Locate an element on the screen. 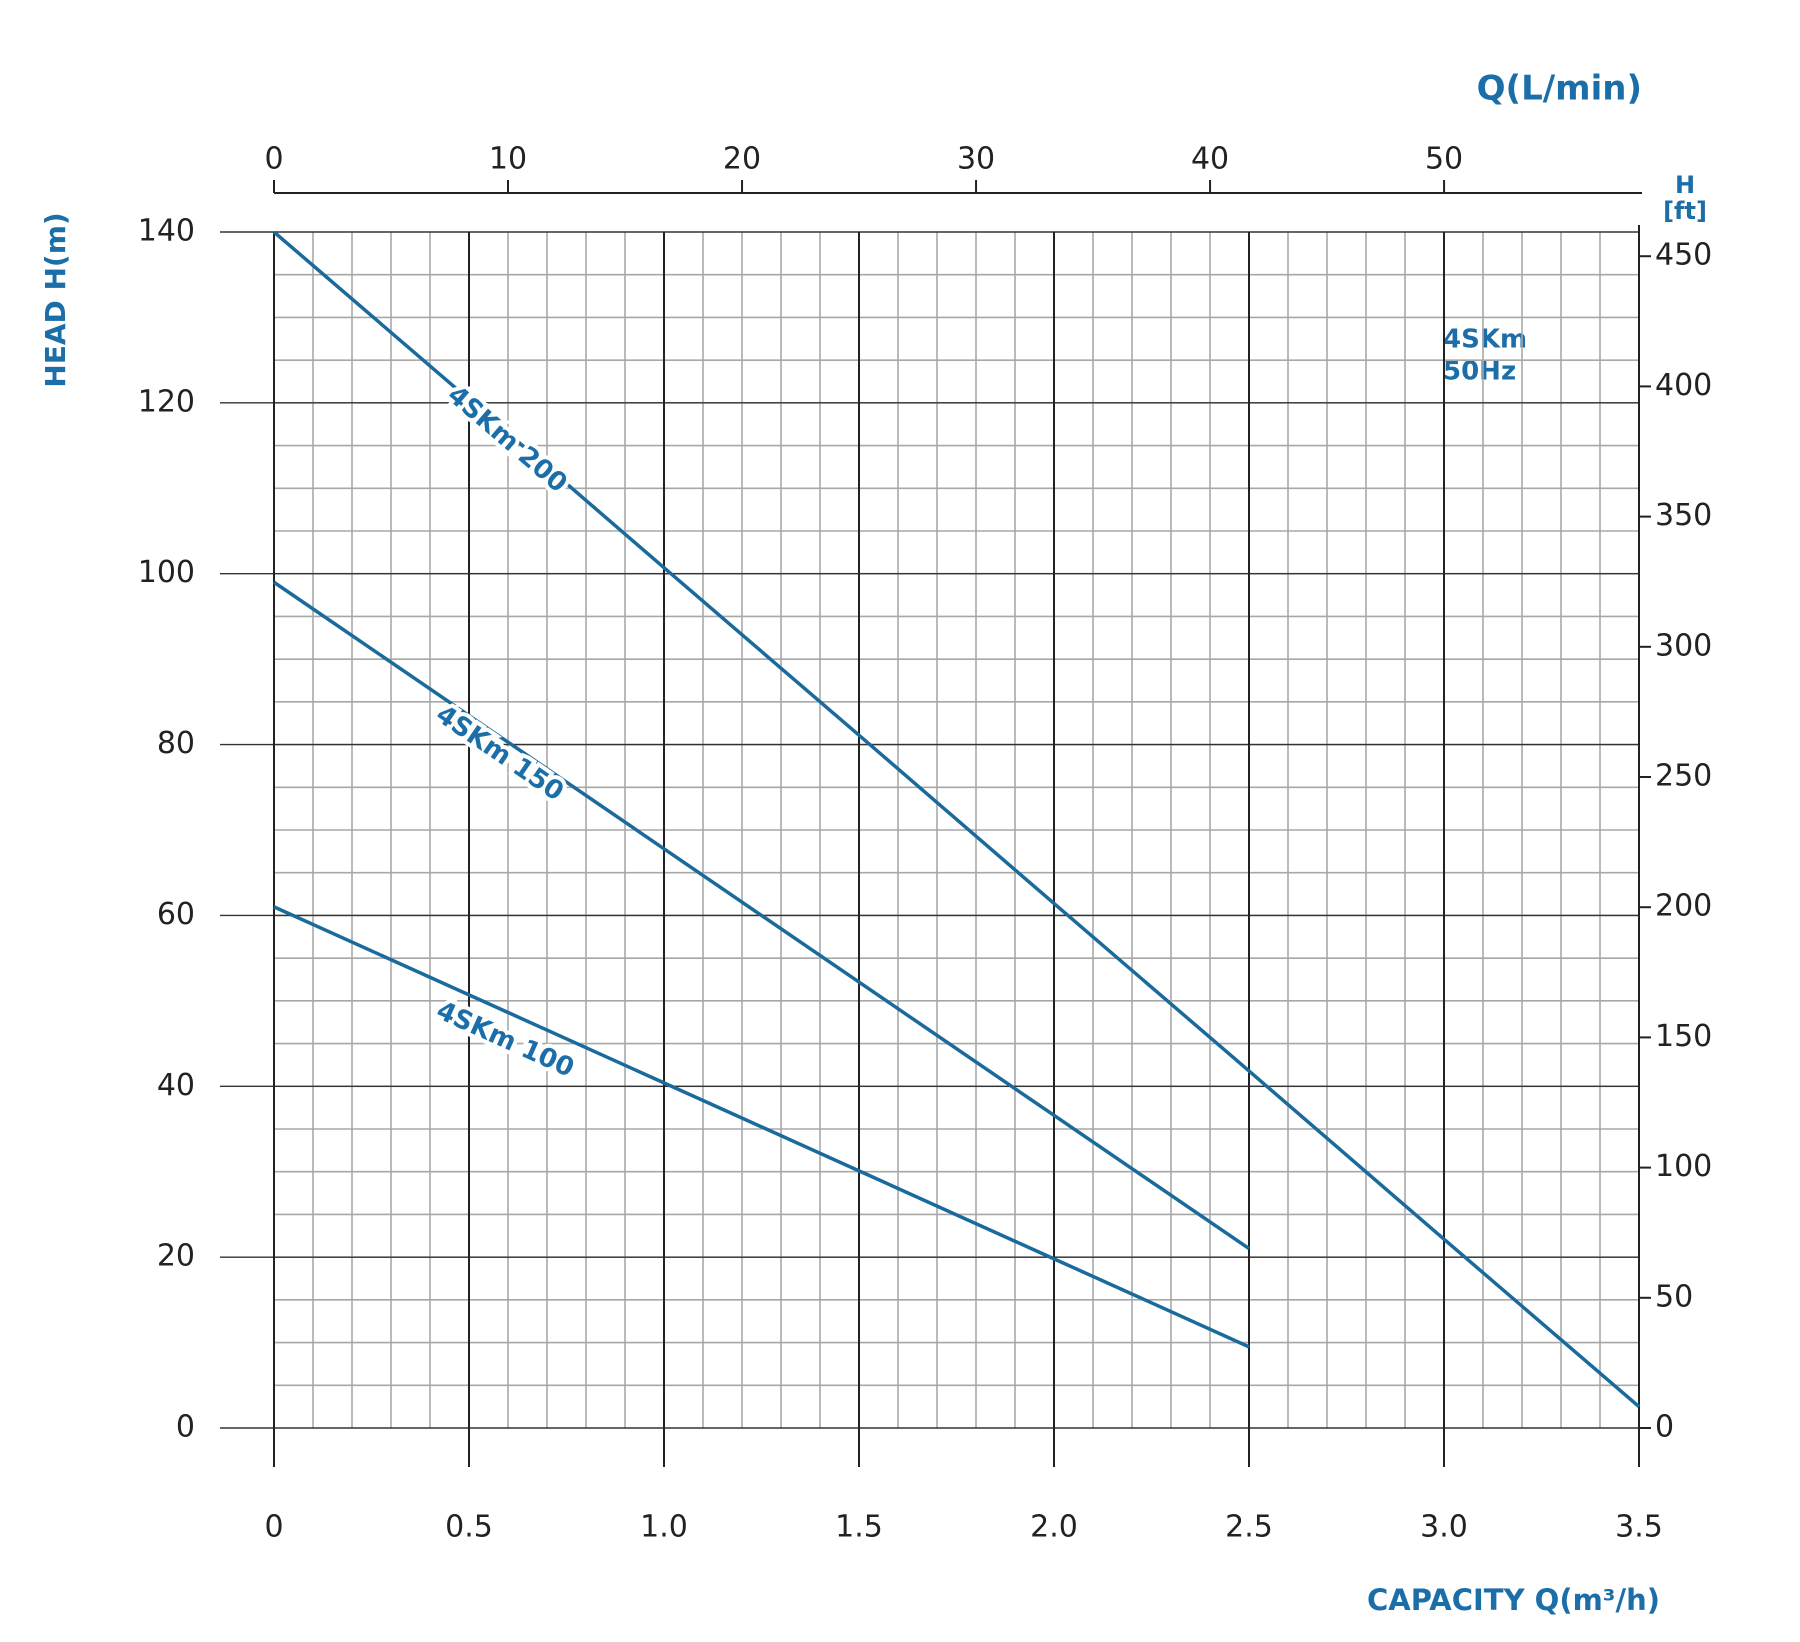 The height and width of the screenshot is (1642, 1800). y2-tick-label: 150 is located at coordinates (1683, 1036).